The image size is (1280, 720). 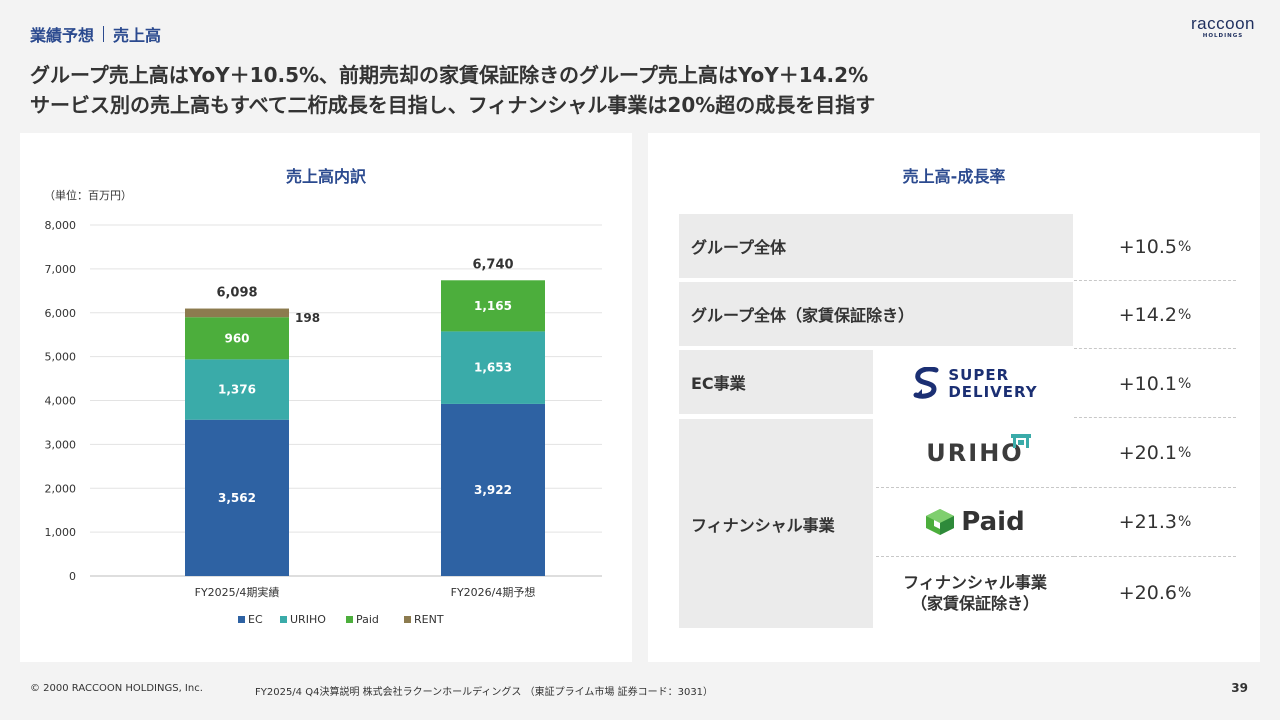 I want to click on unit-label: （単位：百万円）, so click(x=88, y=195).